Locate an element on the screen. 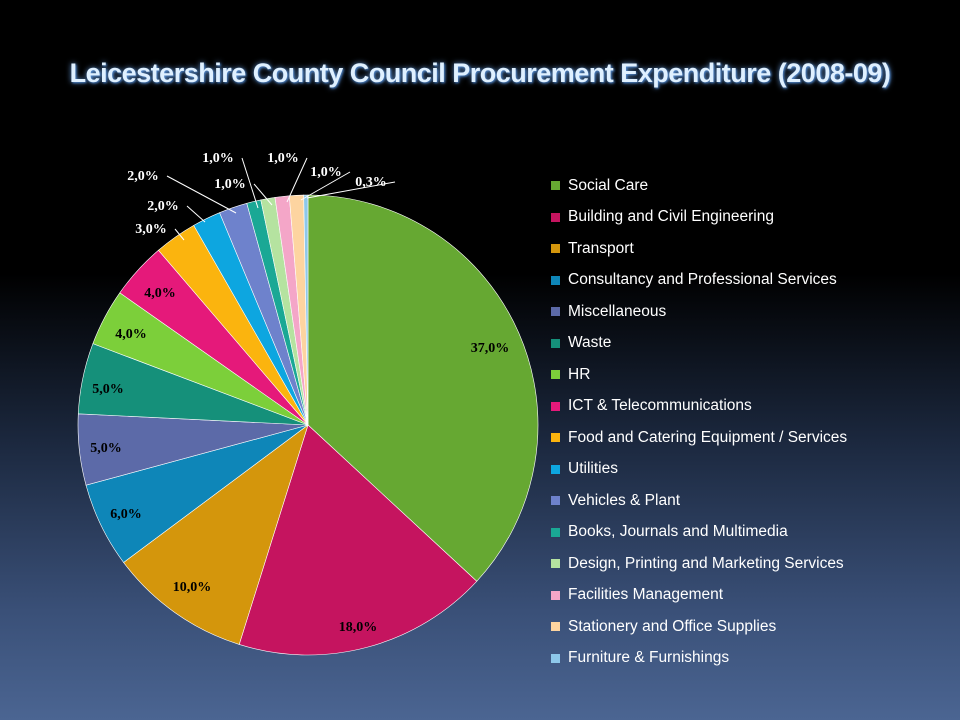 This screenshot has height=720, width=960. legend-item: Books, Journals and Multimedia is located at coordinates (699, 533).